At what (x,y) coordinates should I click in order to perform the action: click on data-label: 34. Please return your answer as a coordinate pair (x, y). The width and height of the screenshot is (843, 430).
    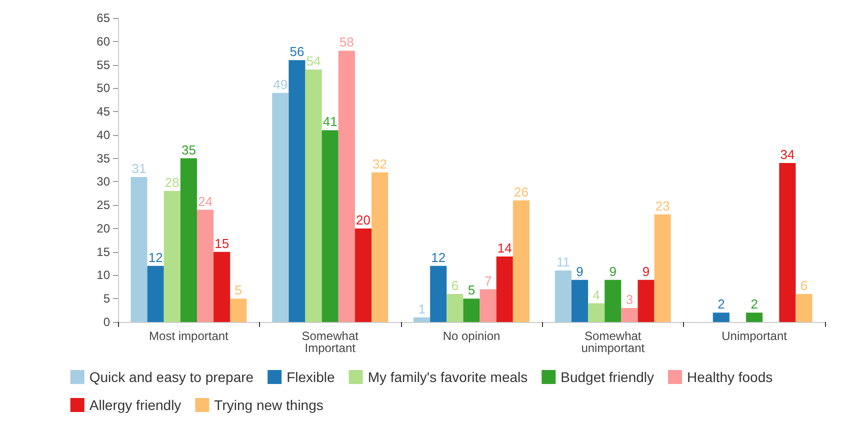
    Looking at the image, I should click on (787, 154).